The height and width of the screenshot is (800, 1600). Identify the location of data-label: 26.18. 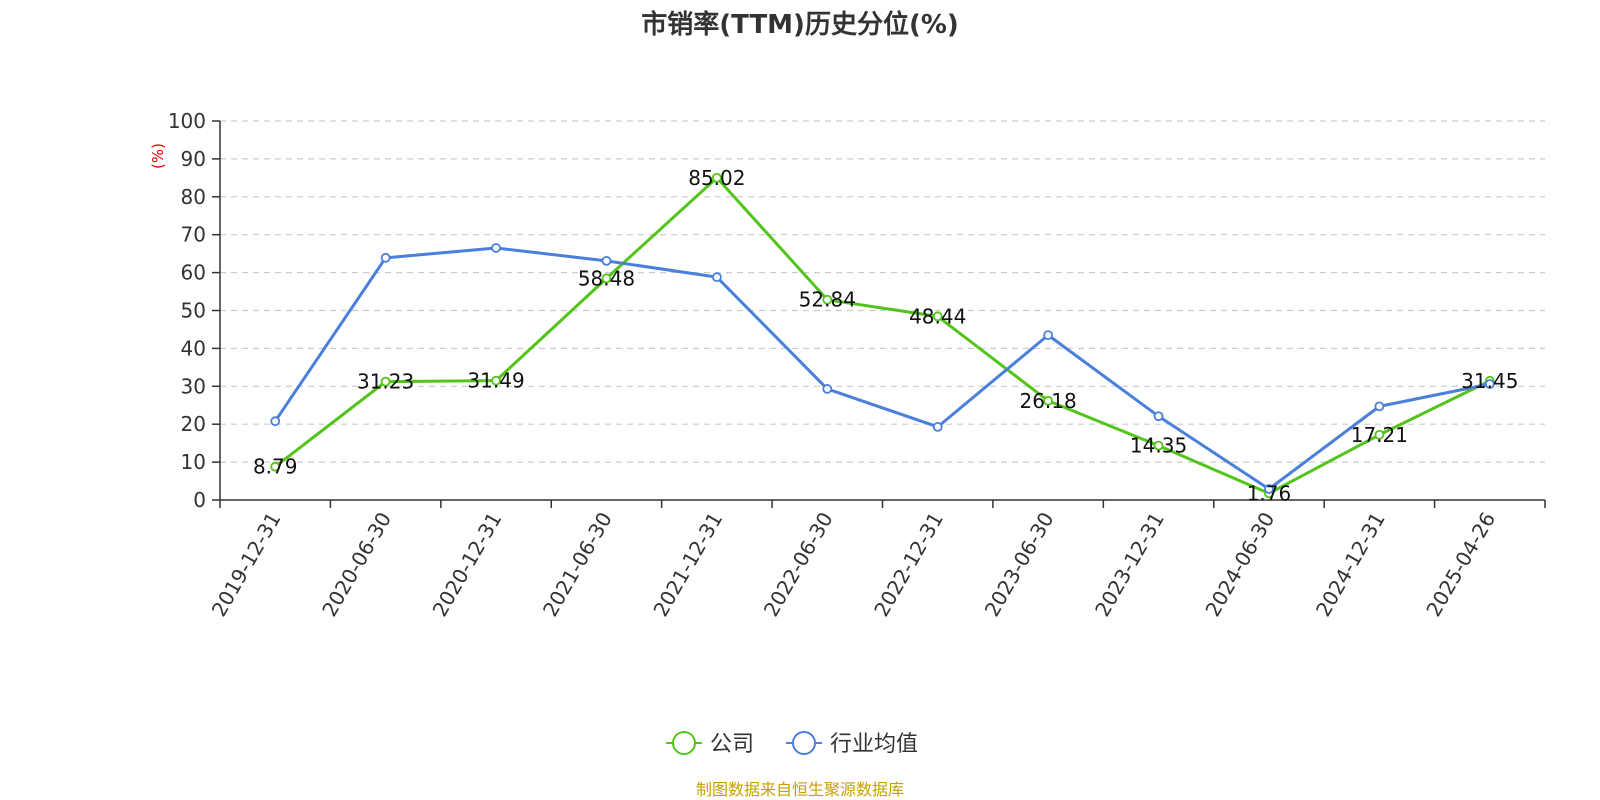
(1047, 401).